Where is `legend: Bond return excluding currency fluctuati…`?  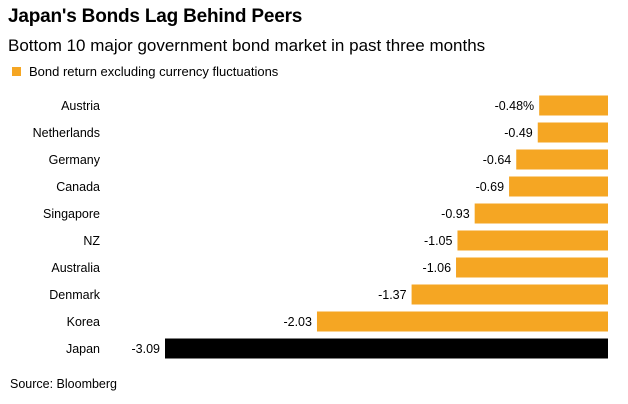
legend: Bond return excluding currency fluctuati… is located at coordinates (145, 71).